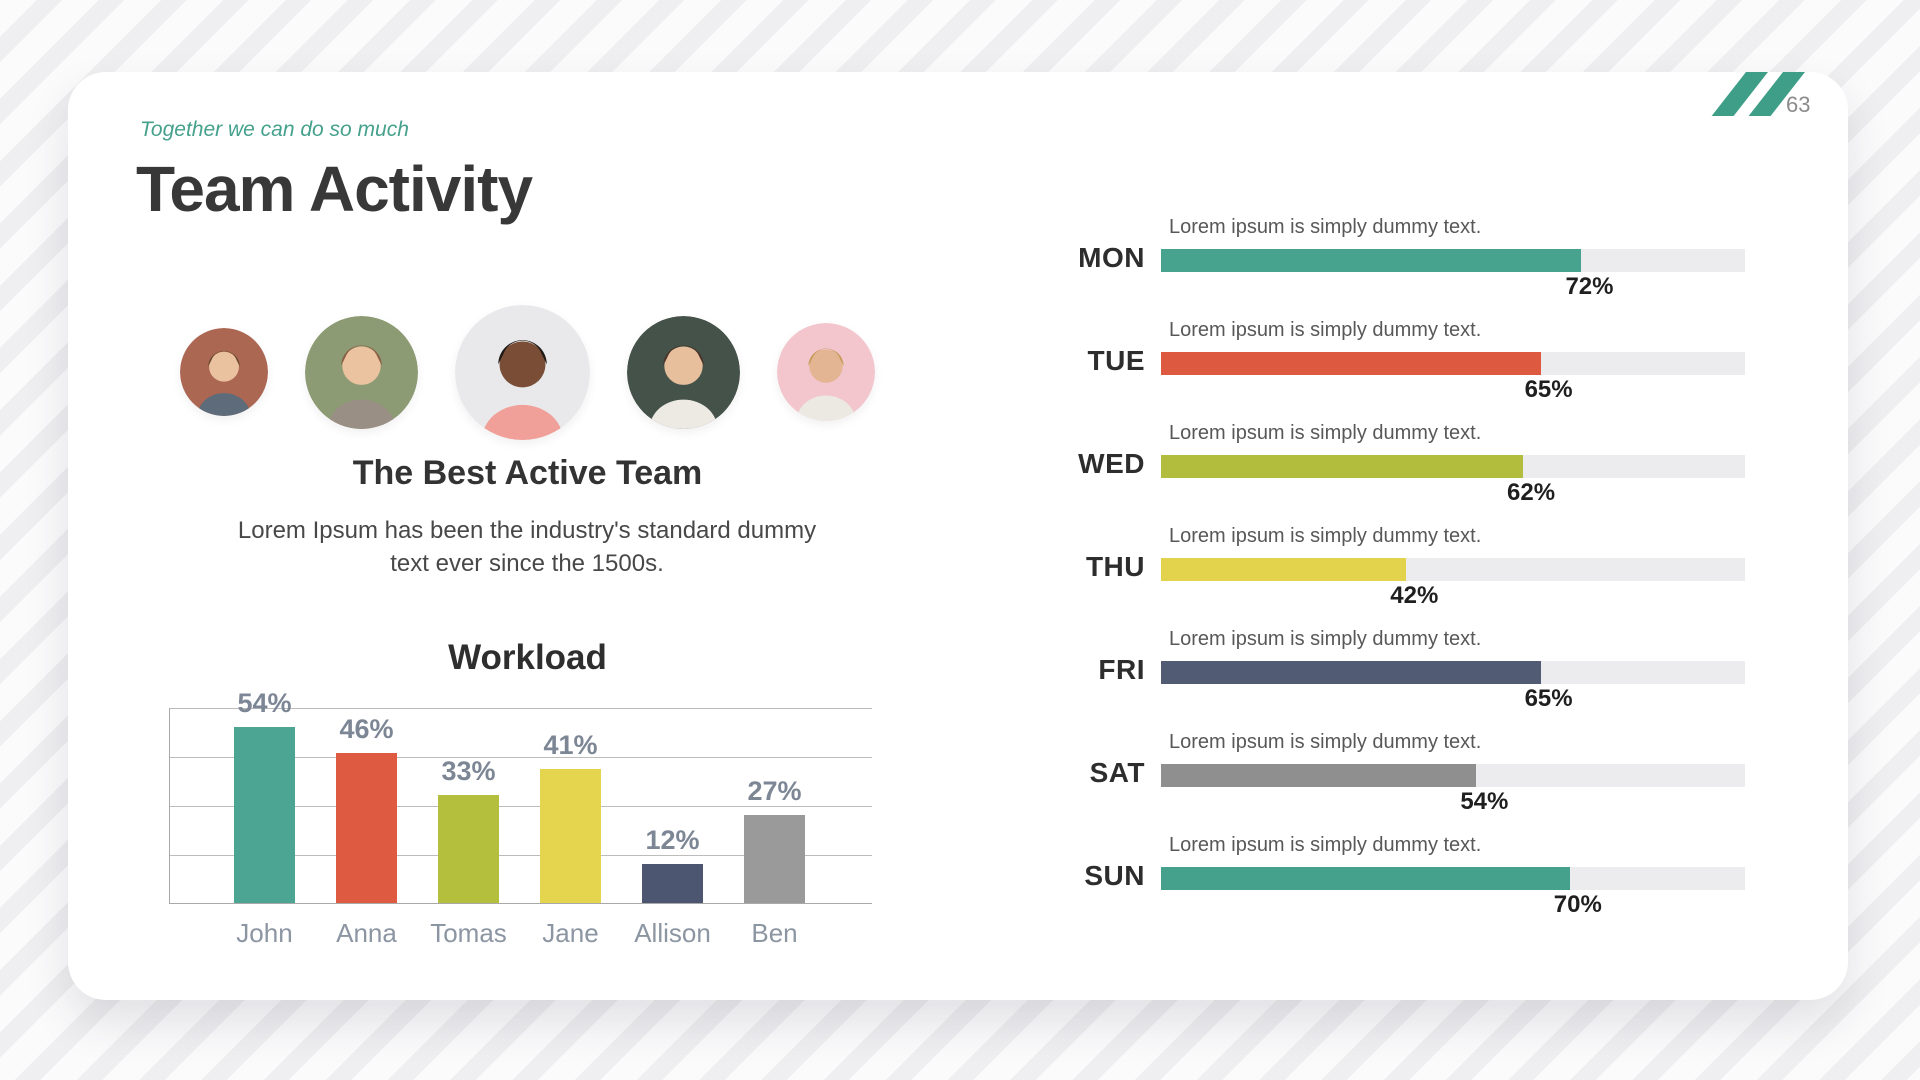  I want to click on day-row-mon: Lorem ipsum is simply dummy text. MON 72%, so click(1408, 267).